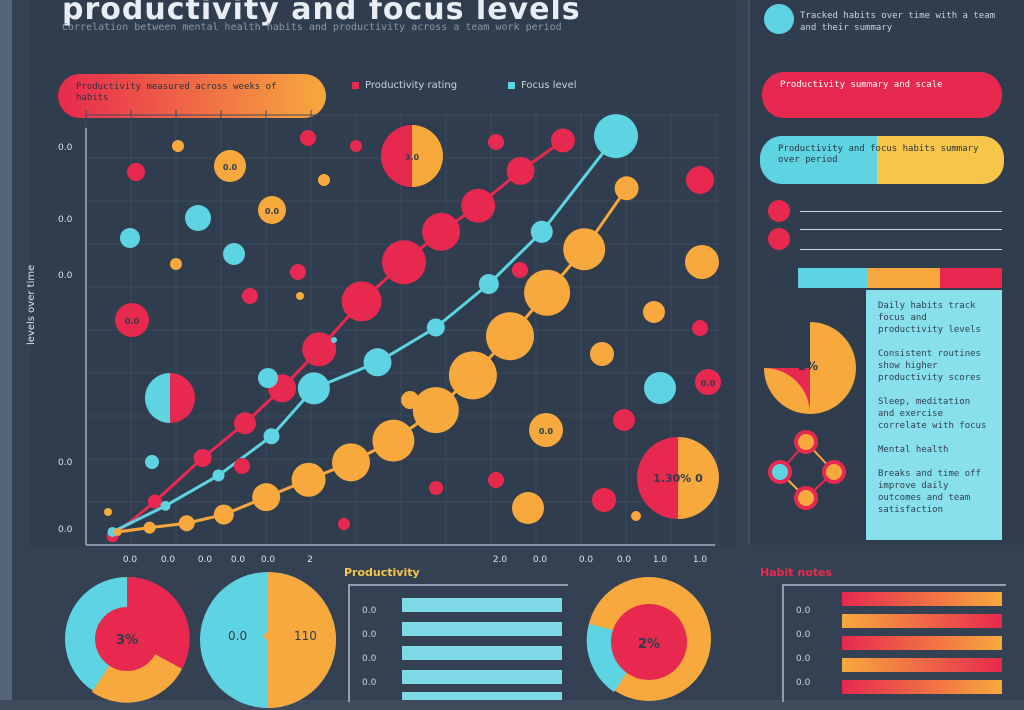 The height and width of the screenshot is (710, 1024). What do you see at coordinates (542, 85) in the screenshot?
I see `legend-item-focus: Focus level` at bounding box center [542, 85].